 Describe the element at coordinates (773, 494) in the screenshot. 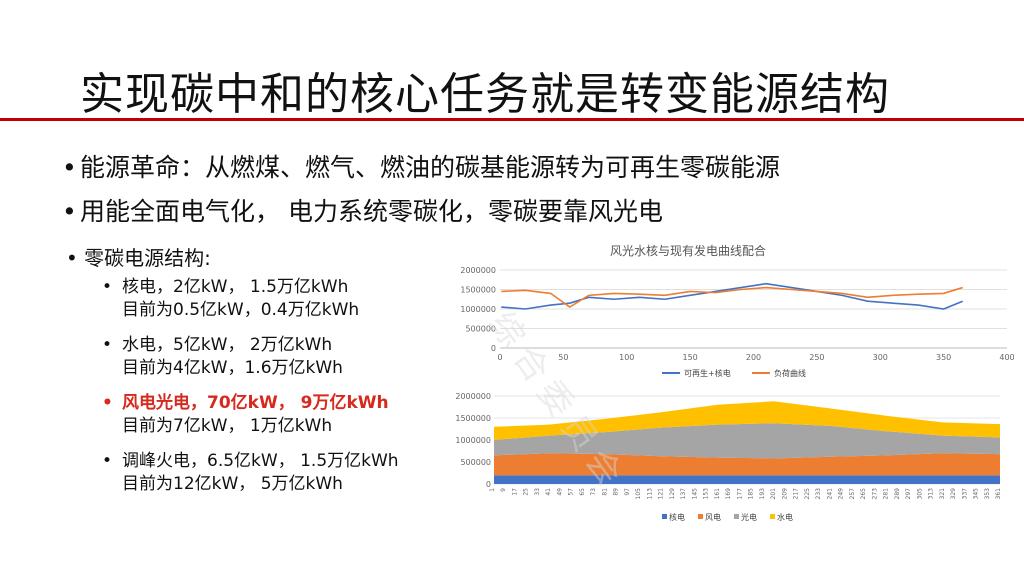

I see `x-tick-label: 201` at that location.